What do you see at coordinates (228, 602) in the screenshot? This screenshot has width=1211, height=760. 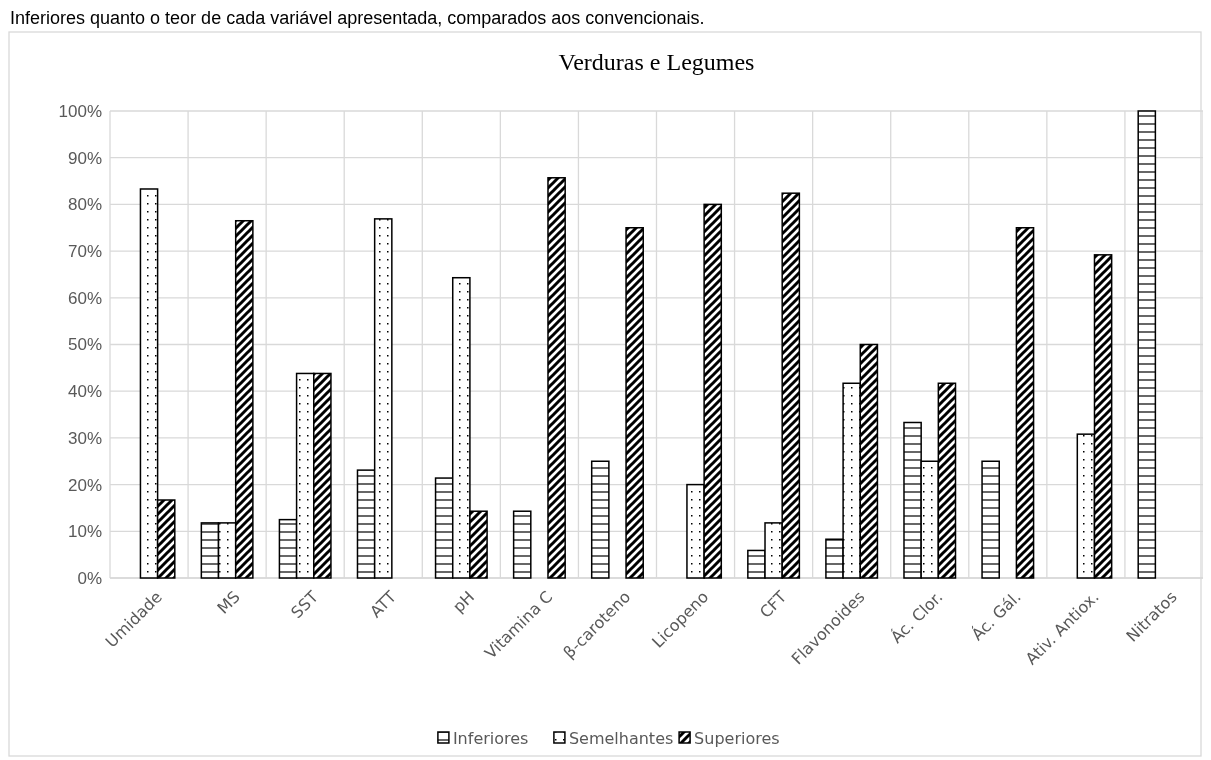 I see `x-tick-label: MS` at bounding box center [228, 602].